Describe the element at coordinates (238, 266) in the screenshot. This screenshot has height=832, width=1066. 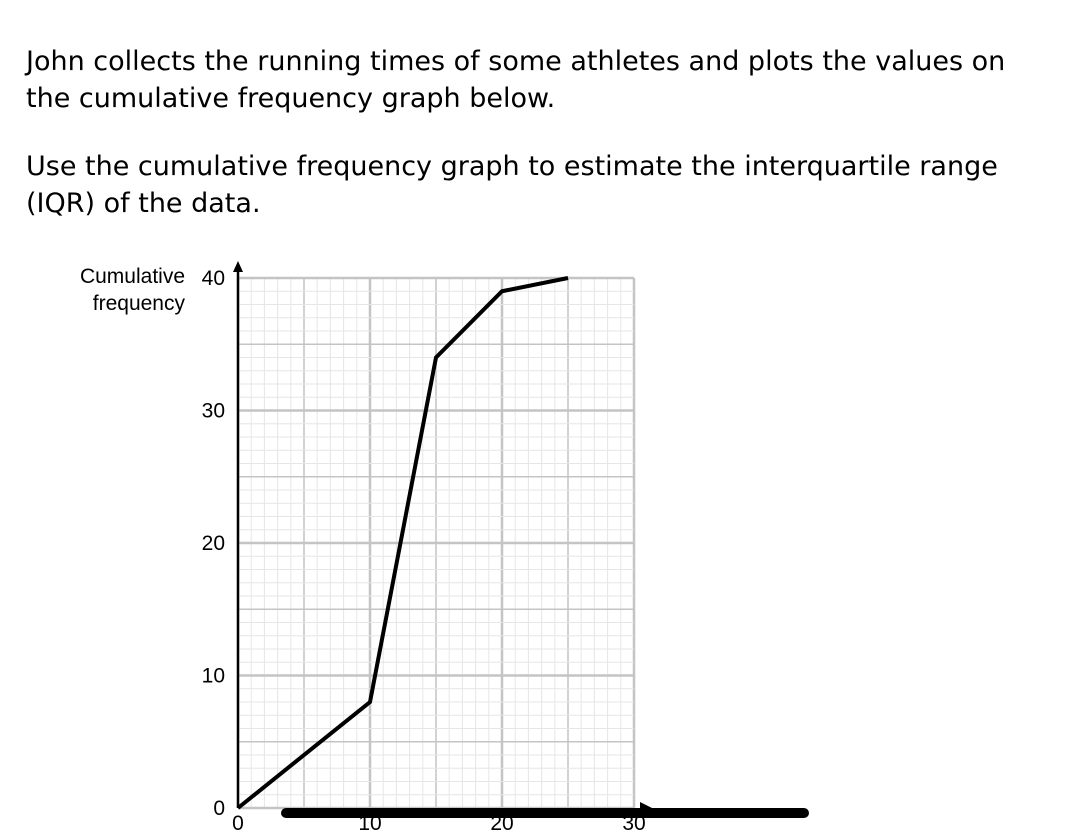
I see `y-axis-arrow-icon` at that location.